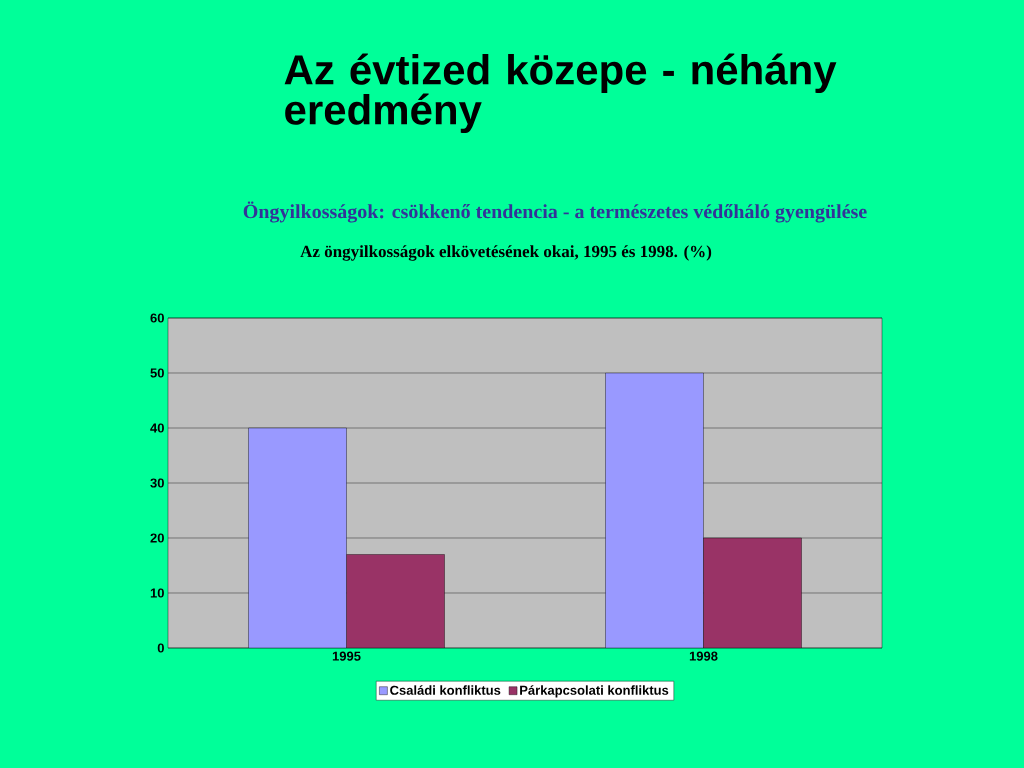  I want to click on chart-subtitle: Öngyilkosságok: csökkenő tendencia - a természetes védőháló gyengülése, so click(555, 212).